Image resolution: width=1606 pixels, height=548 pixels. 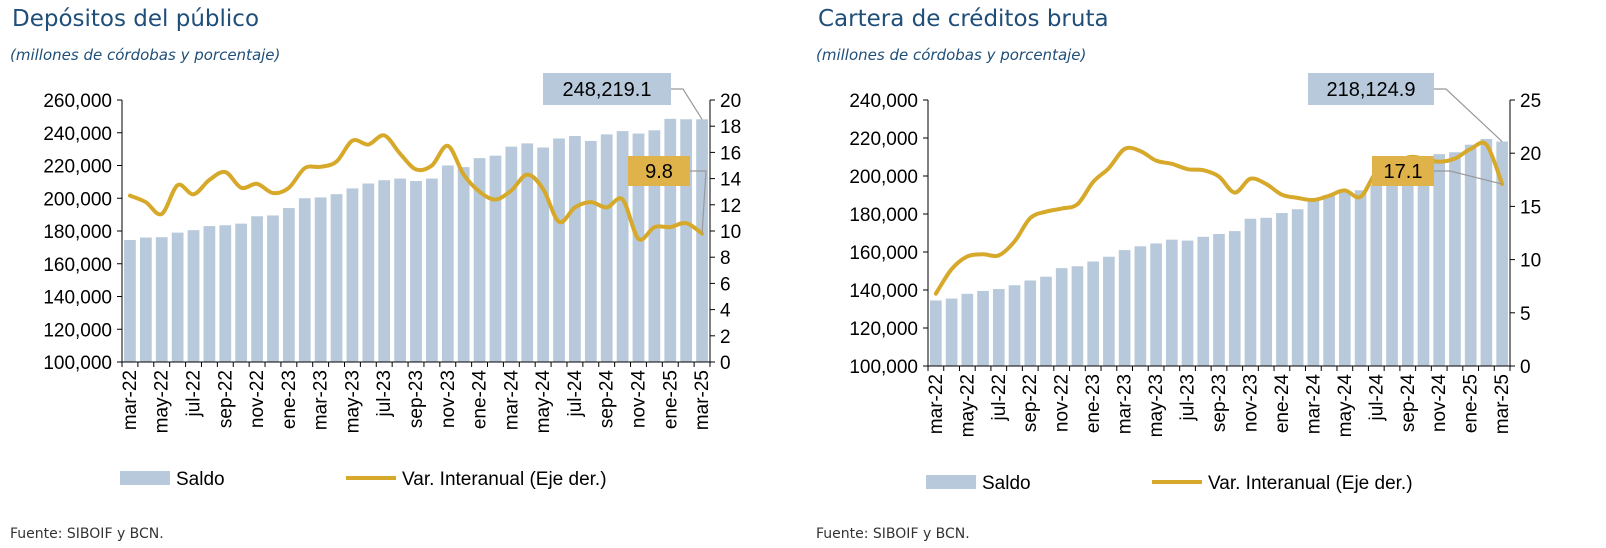 What do you see at coordinates (1471, 403) in the screenshot?
I see `x-axis-tick-label: ene-25` at bounding box center [1471, 403].